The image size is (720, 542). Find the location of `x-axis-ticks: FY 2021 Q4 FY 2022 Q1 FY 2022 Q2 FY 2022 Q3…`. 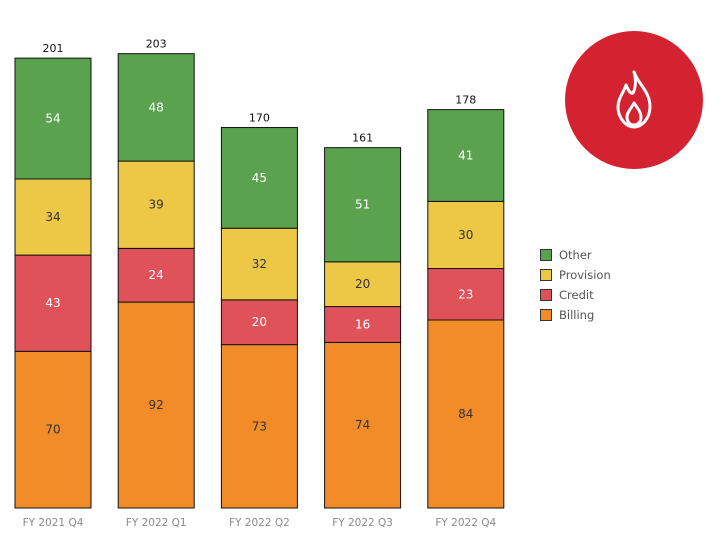

x-axis-ticks: FY 2021 Q4 FY 2022 Q1 FY 2022 Q2 FY 2022 Q3… is located at coordinates (260, 523).